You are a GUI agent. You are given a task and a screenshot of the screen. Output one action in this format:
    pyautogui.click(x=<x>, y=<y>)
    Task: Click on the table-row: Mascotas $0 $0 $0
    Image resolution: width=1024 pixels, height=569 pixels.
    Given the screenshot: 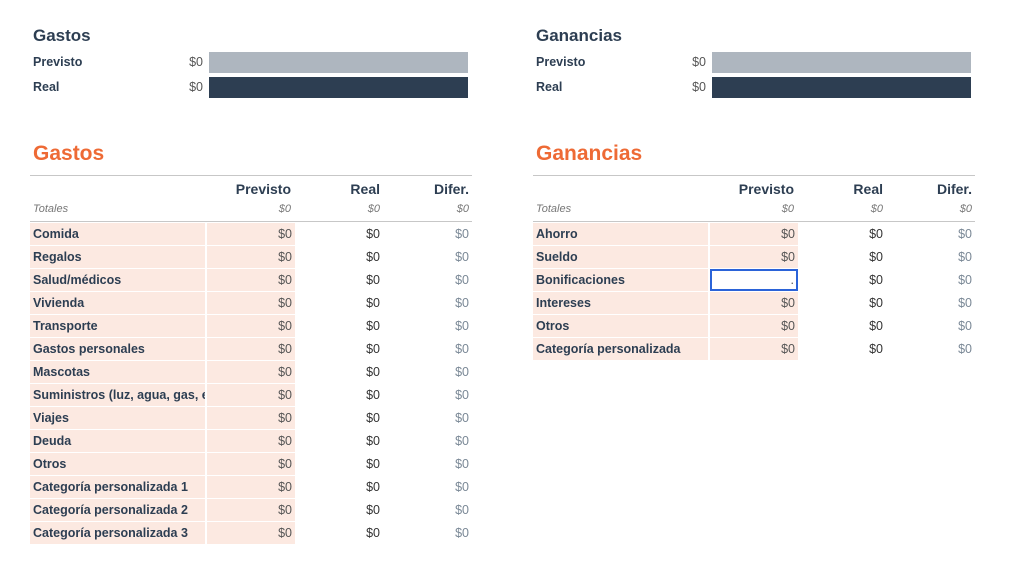 What is the action you would take?
    pyautogui.click(x=251, y=372)
    